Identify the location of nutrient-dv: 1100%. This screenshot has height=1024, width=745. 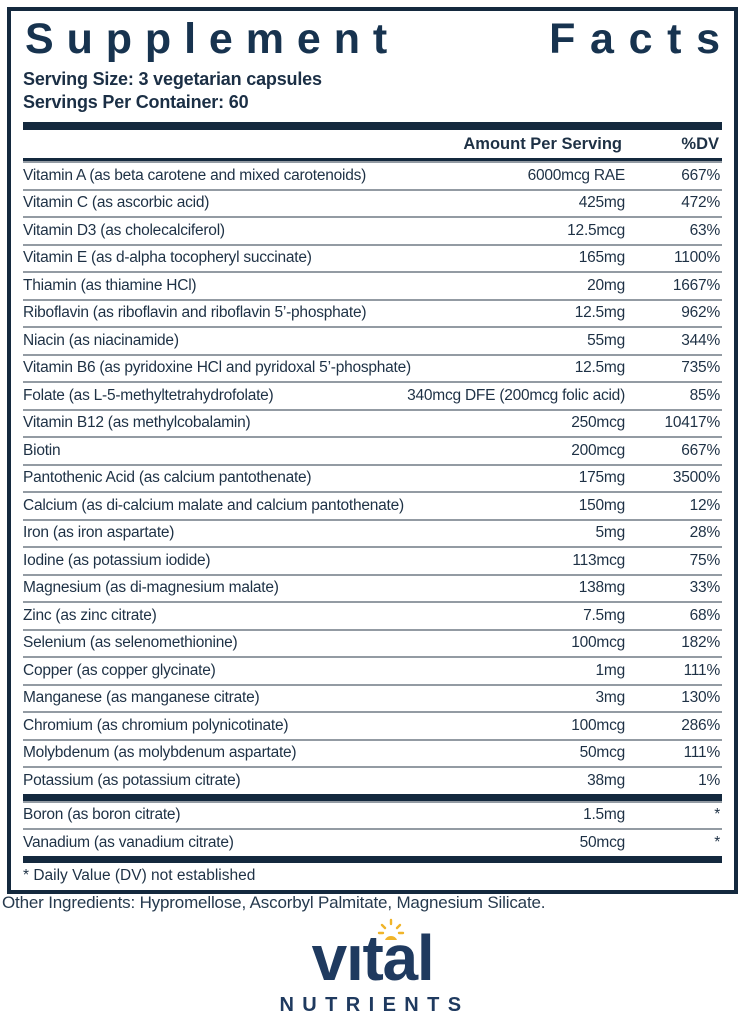
(697, 258).